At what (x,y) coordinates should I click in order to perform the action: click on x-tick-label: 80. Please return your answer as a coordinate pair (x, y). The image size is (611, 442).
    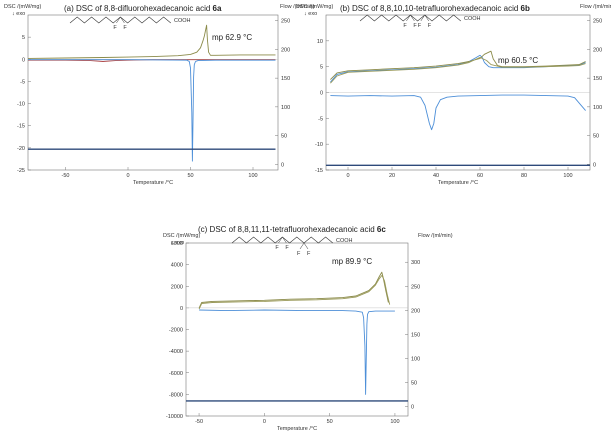
    Looking at the image, I should click on (524, 176).